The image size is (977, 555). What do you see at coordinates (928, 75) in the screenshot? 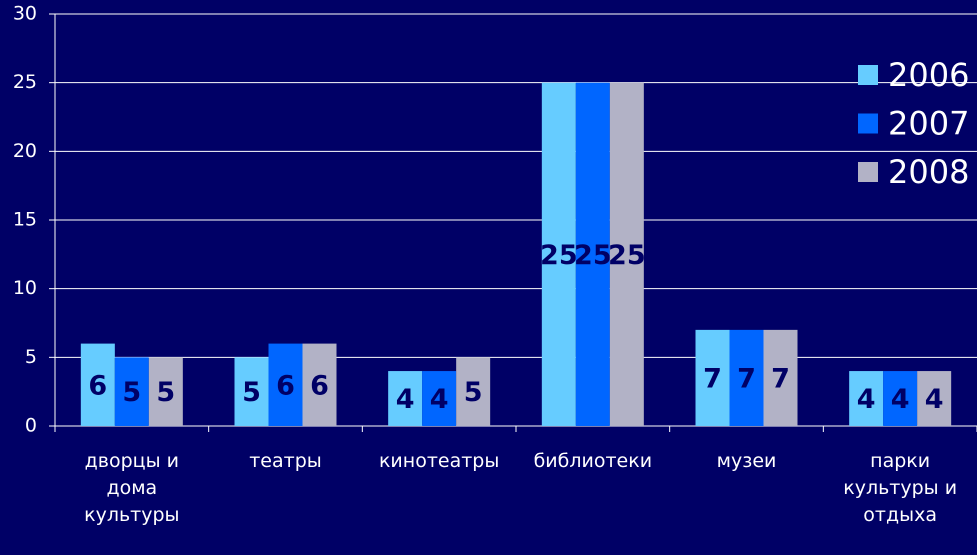
I see `legend-label: 2006` at bounding box center [928, 75].